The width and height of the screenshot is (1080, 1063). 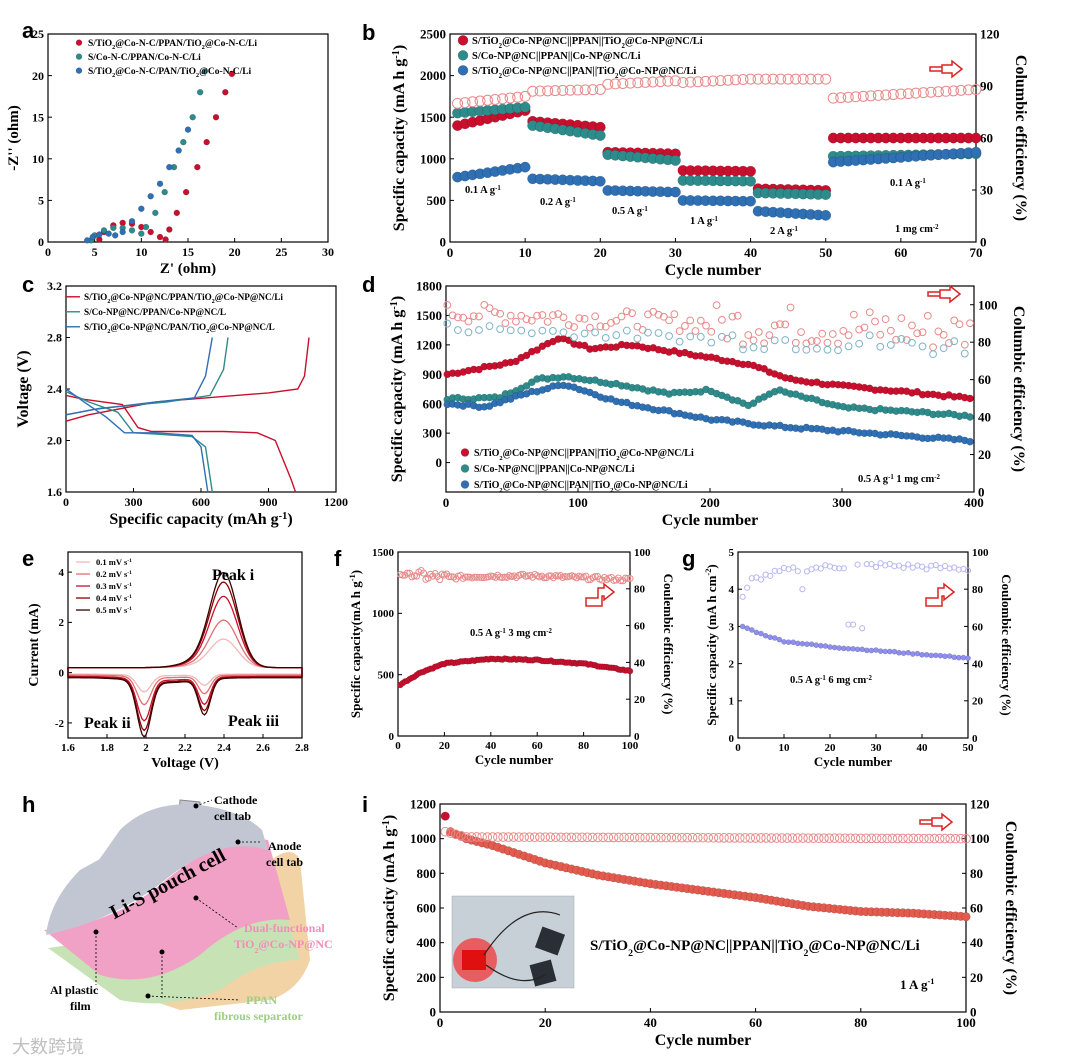 I want to click on legend-entry: S/TiO2@Co-NP@NC/PPAN/TiO2@Co-NP@NC/Li, so click(x=183, y=298).